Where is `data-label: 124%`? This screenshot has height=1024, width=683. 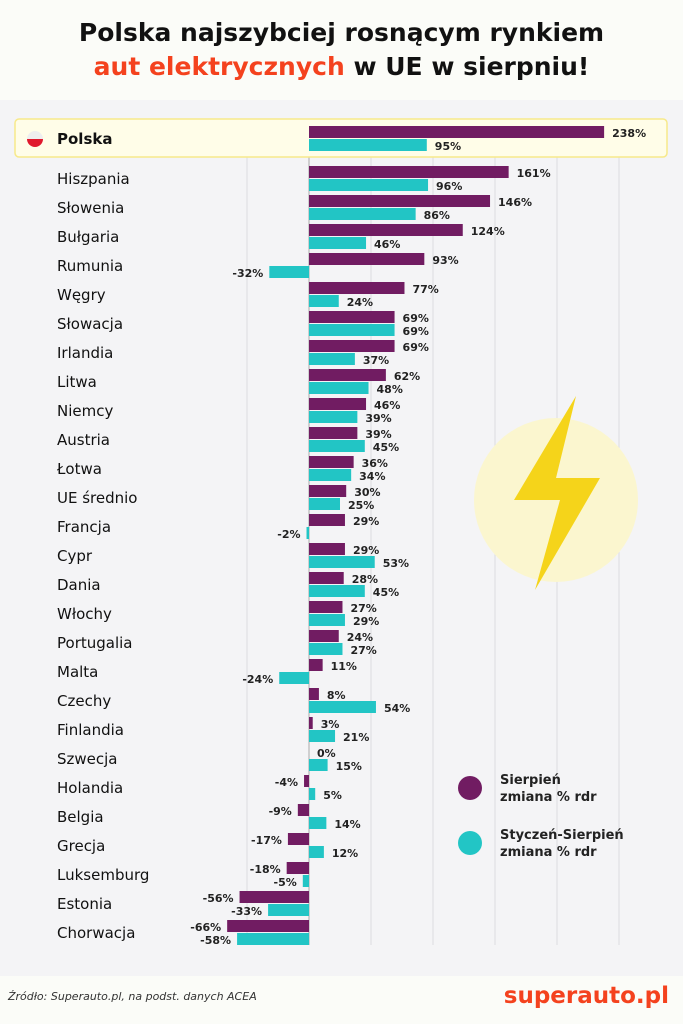 data-label: 124% is located at coordinates (488, 231).